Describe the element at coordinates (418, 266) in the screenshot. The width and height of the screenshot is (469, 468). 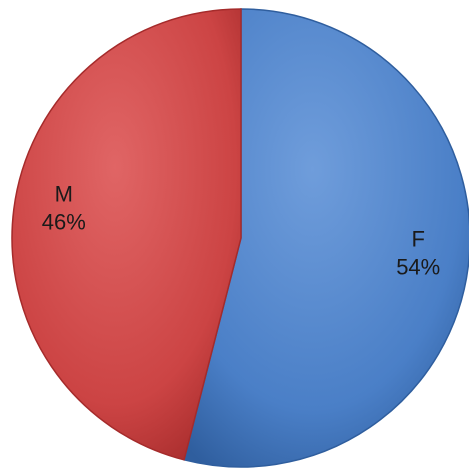
I see `slice-percent-label-f: 54%` at that location.